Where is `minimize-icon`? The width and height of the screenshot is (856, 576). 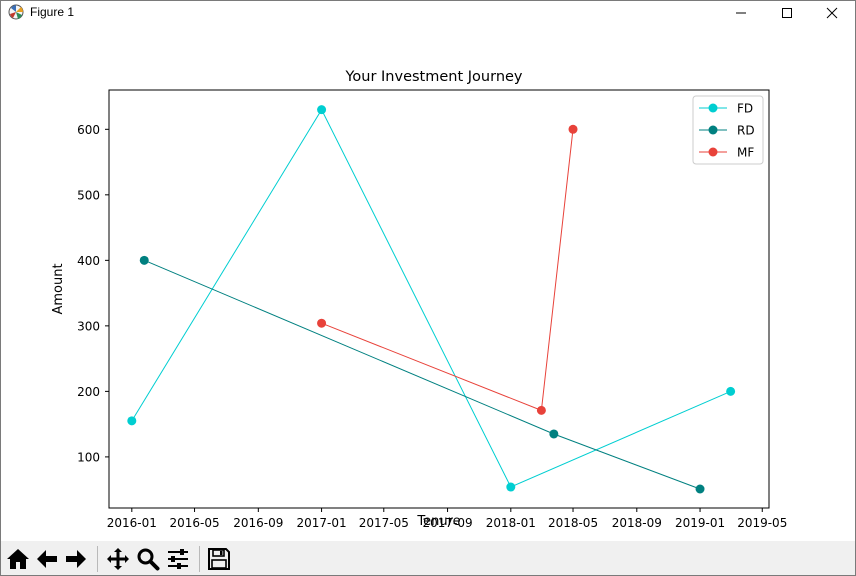
minimize-icon is located at coordinates (741, 13).